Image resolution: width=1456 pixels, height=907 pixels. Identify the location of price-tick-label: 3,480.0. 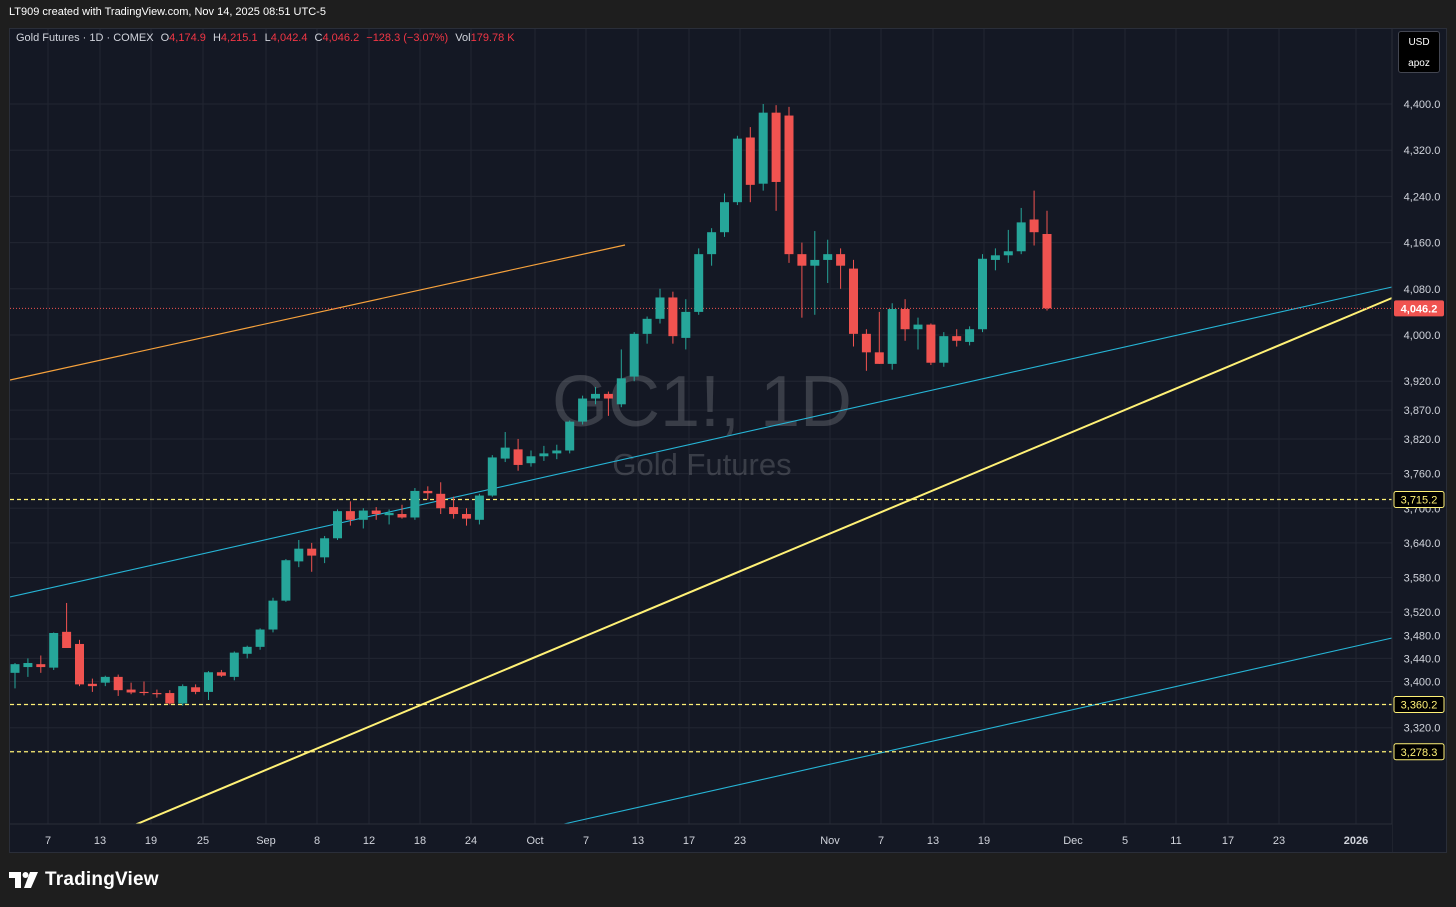
(1422, 636).